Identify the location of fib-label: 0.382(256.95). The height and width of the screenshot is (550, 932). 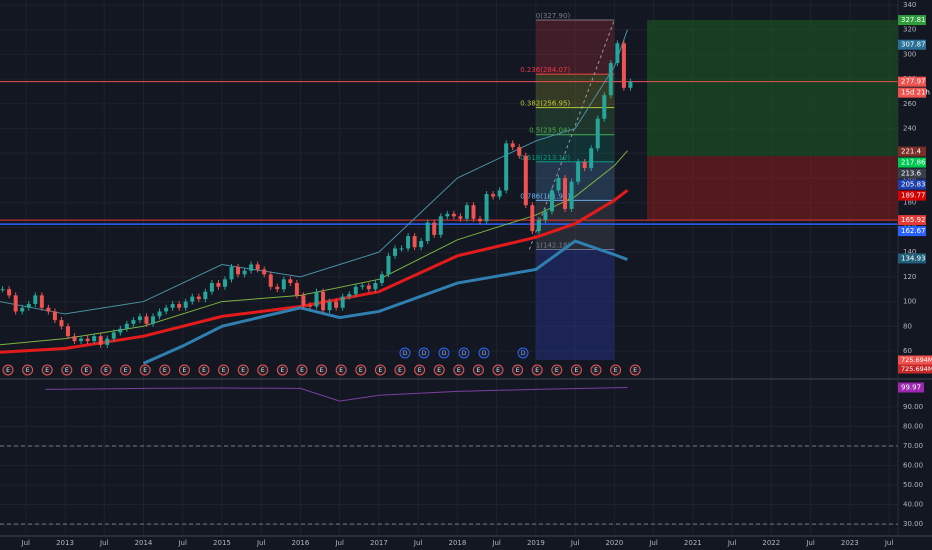
(545, 104).